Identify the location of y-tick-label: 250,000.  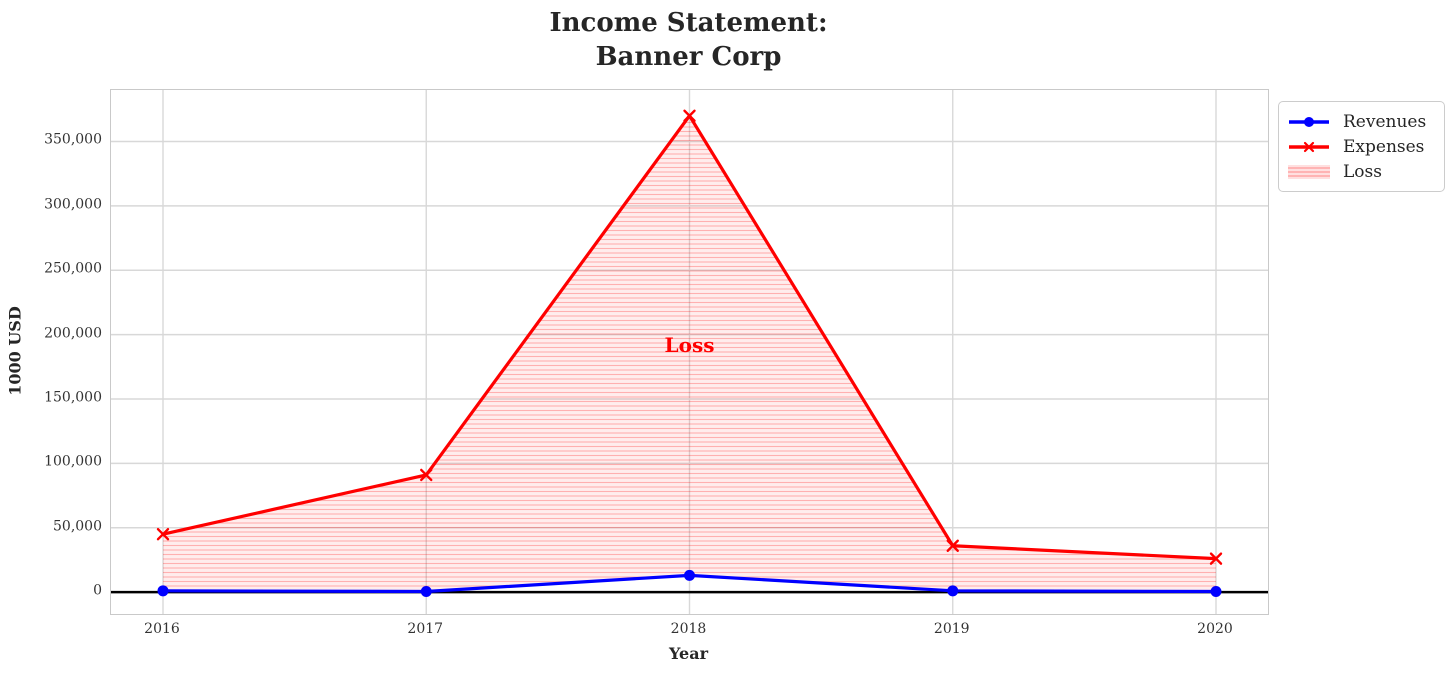
(73, 268).